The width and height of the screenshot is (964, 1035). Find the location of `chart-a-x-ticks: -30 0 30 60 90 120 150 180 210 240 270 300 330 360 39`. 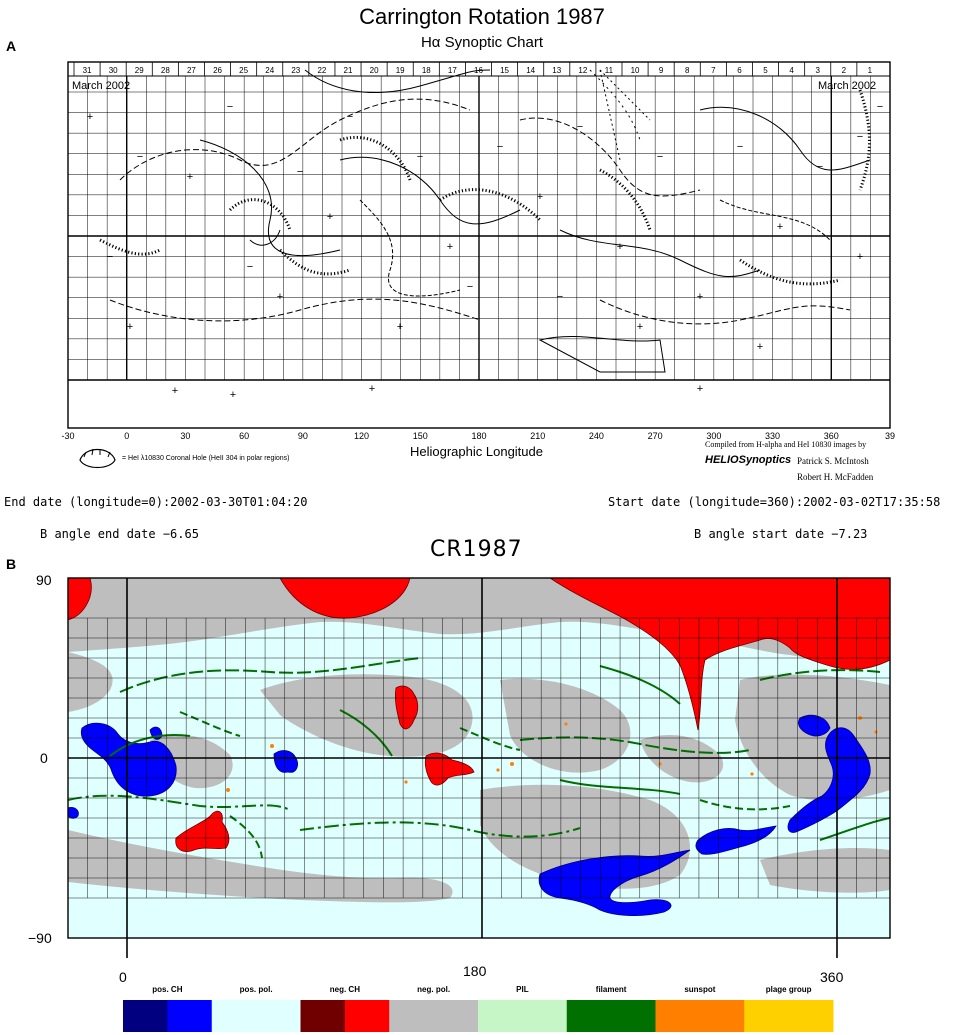

chart-a-x-ticks: -30 0 30 60 90 120 150 180 210 240 270 300 330 360 39 is located at coordinates (478, 436).